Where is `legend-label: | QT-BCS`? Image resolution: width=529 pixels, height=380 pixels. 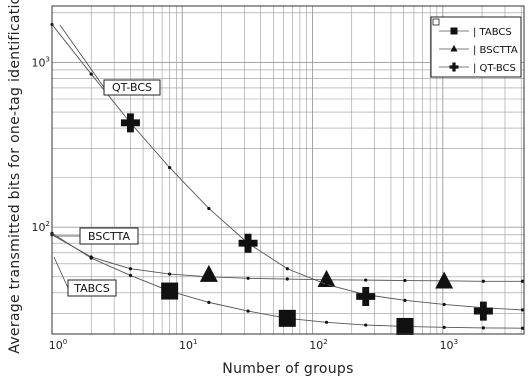
legend-label: | QT-BCS is located at coordinates (494, 68).